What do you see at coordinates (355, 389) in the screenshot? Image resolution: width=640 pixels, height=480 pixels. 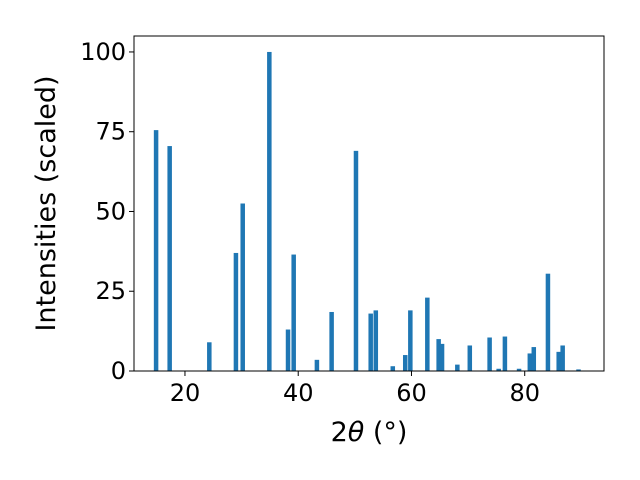 I see `x-ticks-group: 20 40 60 80` at bounding box center [355, 389].